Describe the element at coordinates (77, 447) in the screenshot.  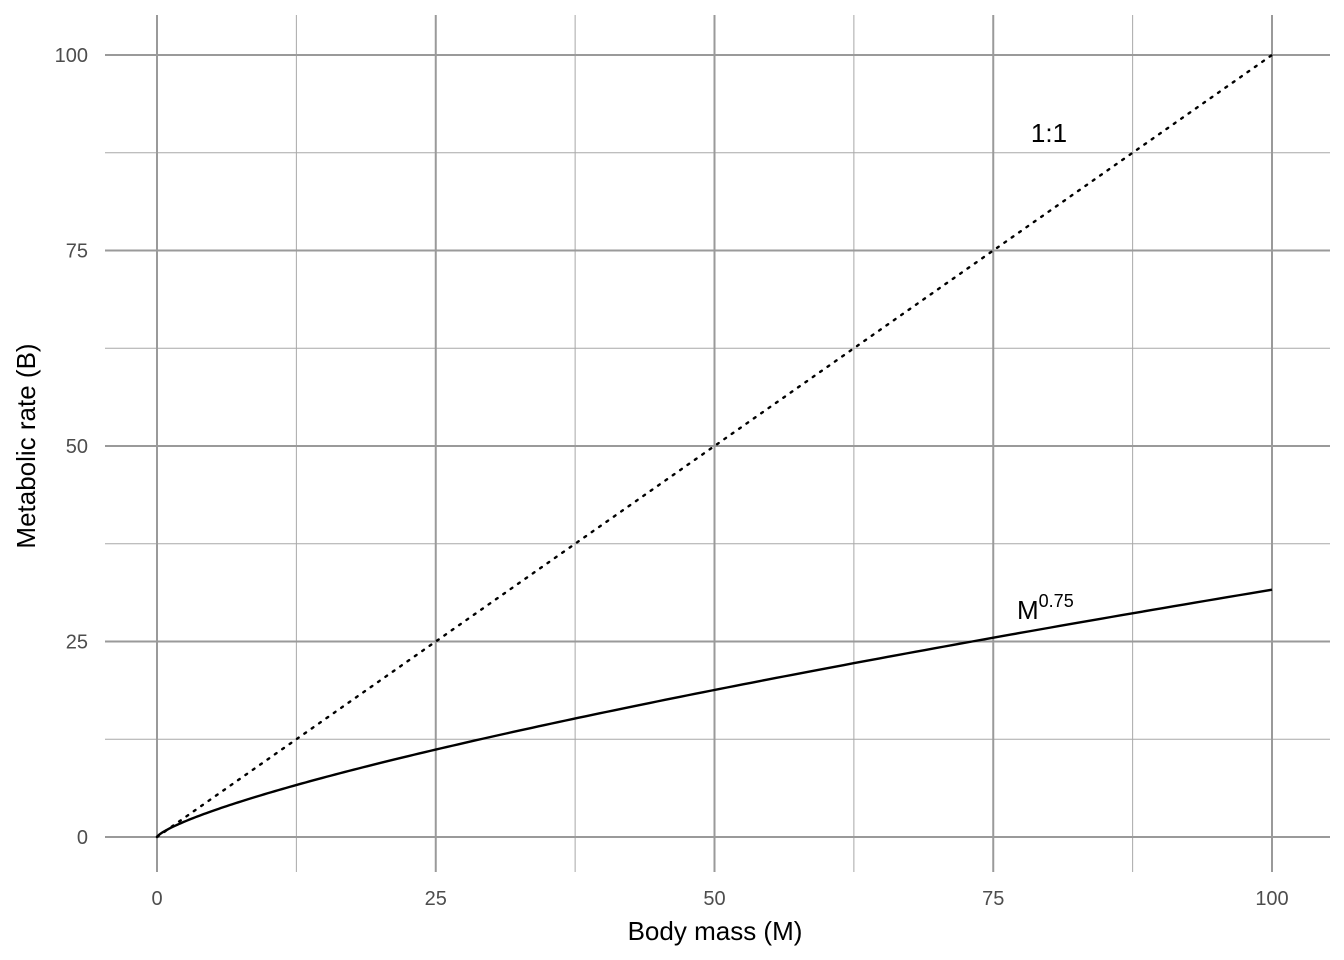
I see `y-tick-label: 50` at that location.